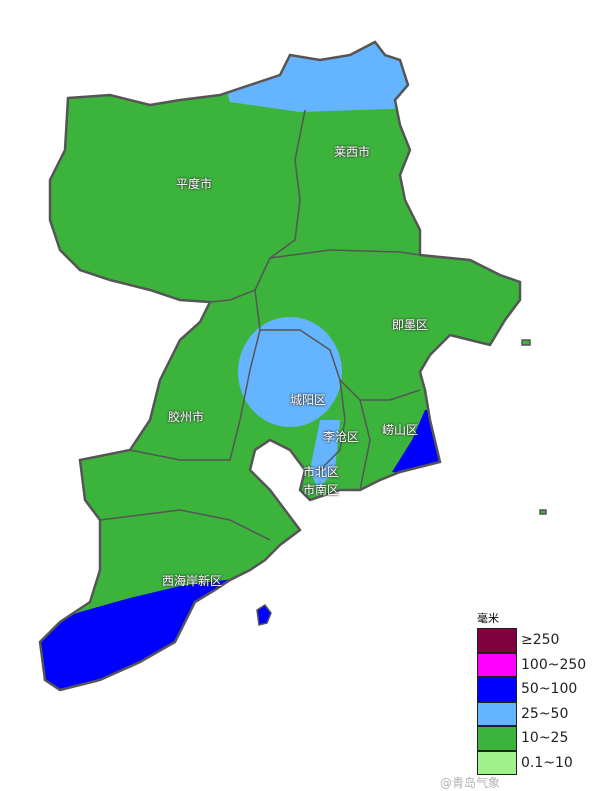  What do you see at coordinates (321, 472) in the screenshot?
I see `label-shibei: 市北区` at bounding box center [321, 472].